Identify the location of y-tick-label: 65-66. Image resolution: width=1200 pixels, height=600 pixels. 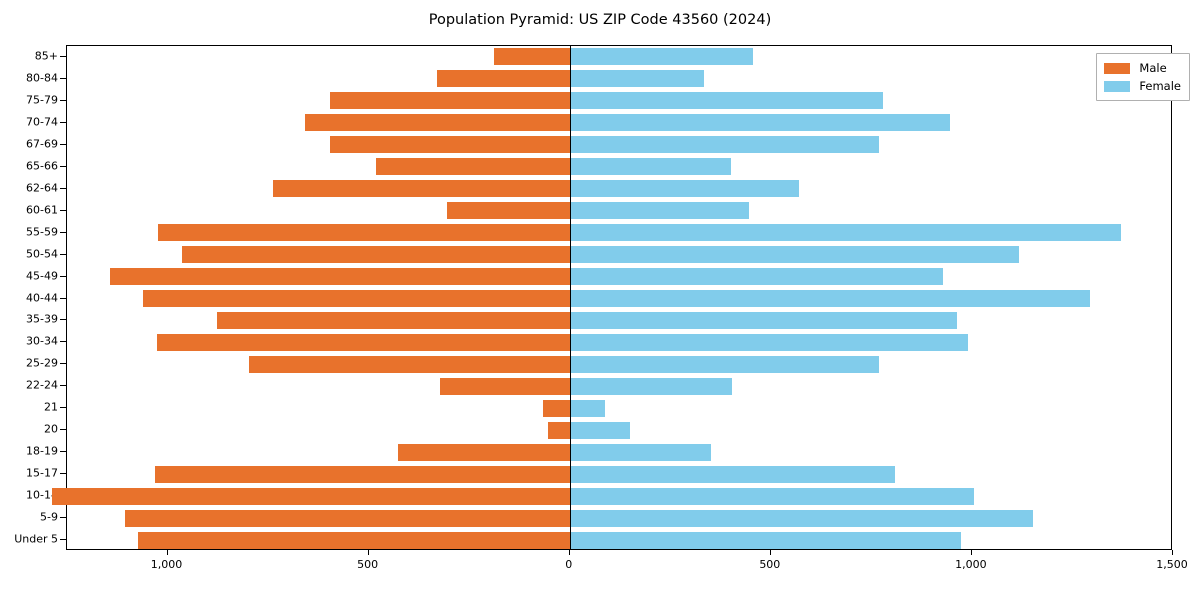
(42, 166).